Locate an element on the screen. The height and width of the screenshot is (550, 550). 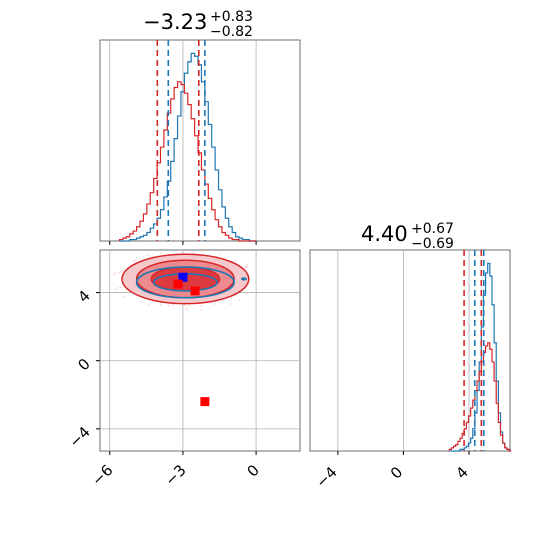
panel-title-y: 4.40 +0.67 −0.69 is located at coordinates (407, 236).